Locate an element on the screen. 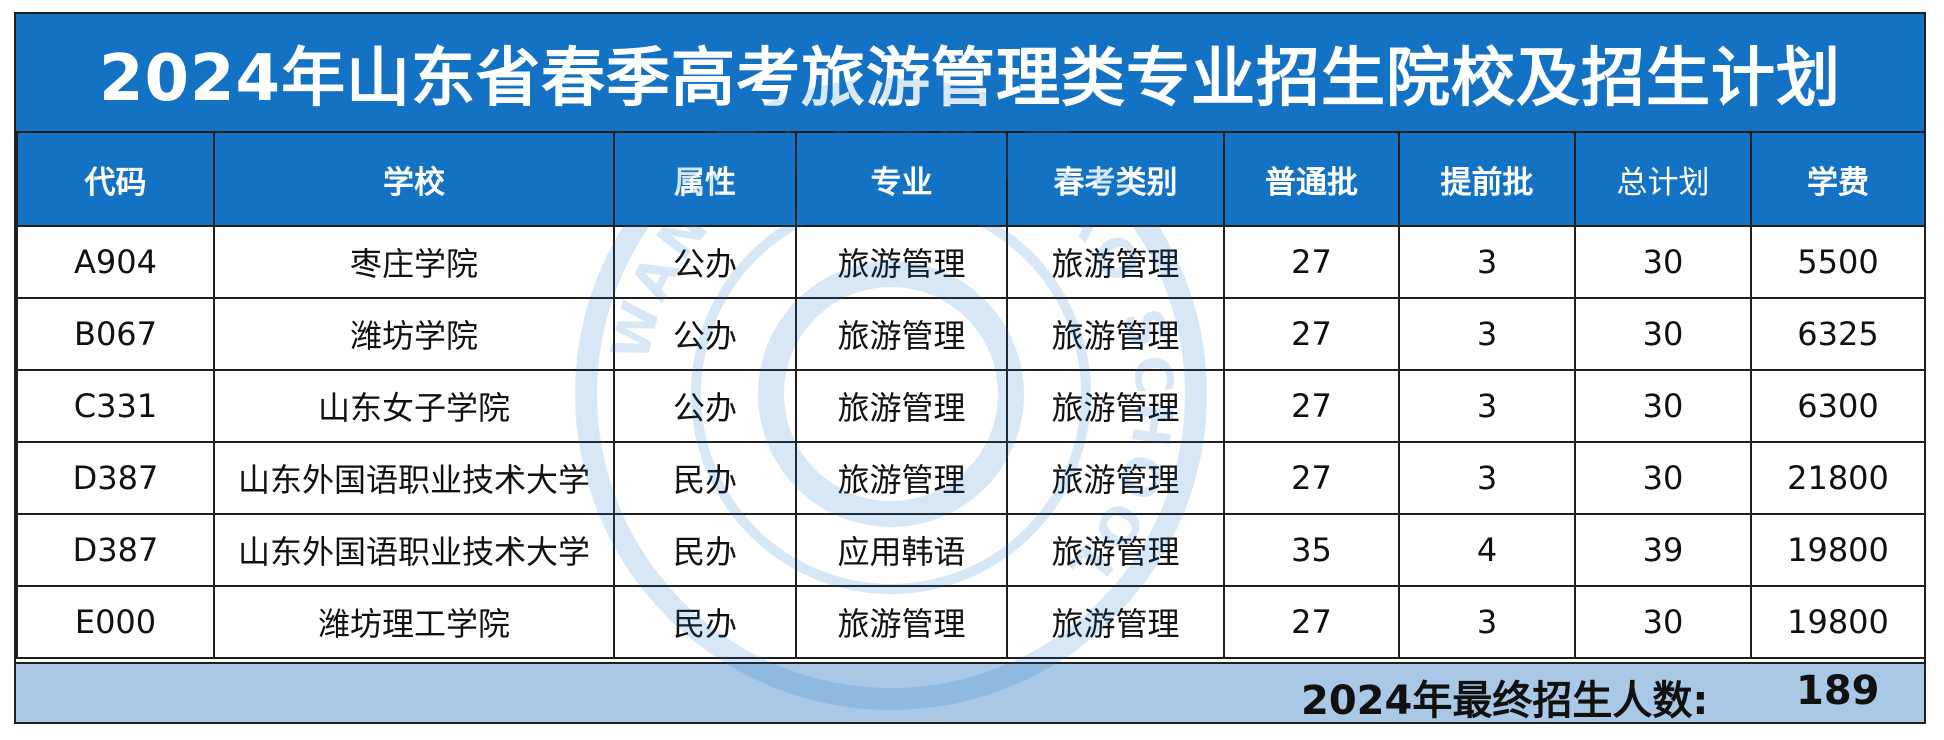  table-row: E000 潍坊理工学院 民办 旅游管理 旅游管理 27 3 30 19800 is located at coordinates (971, 622).